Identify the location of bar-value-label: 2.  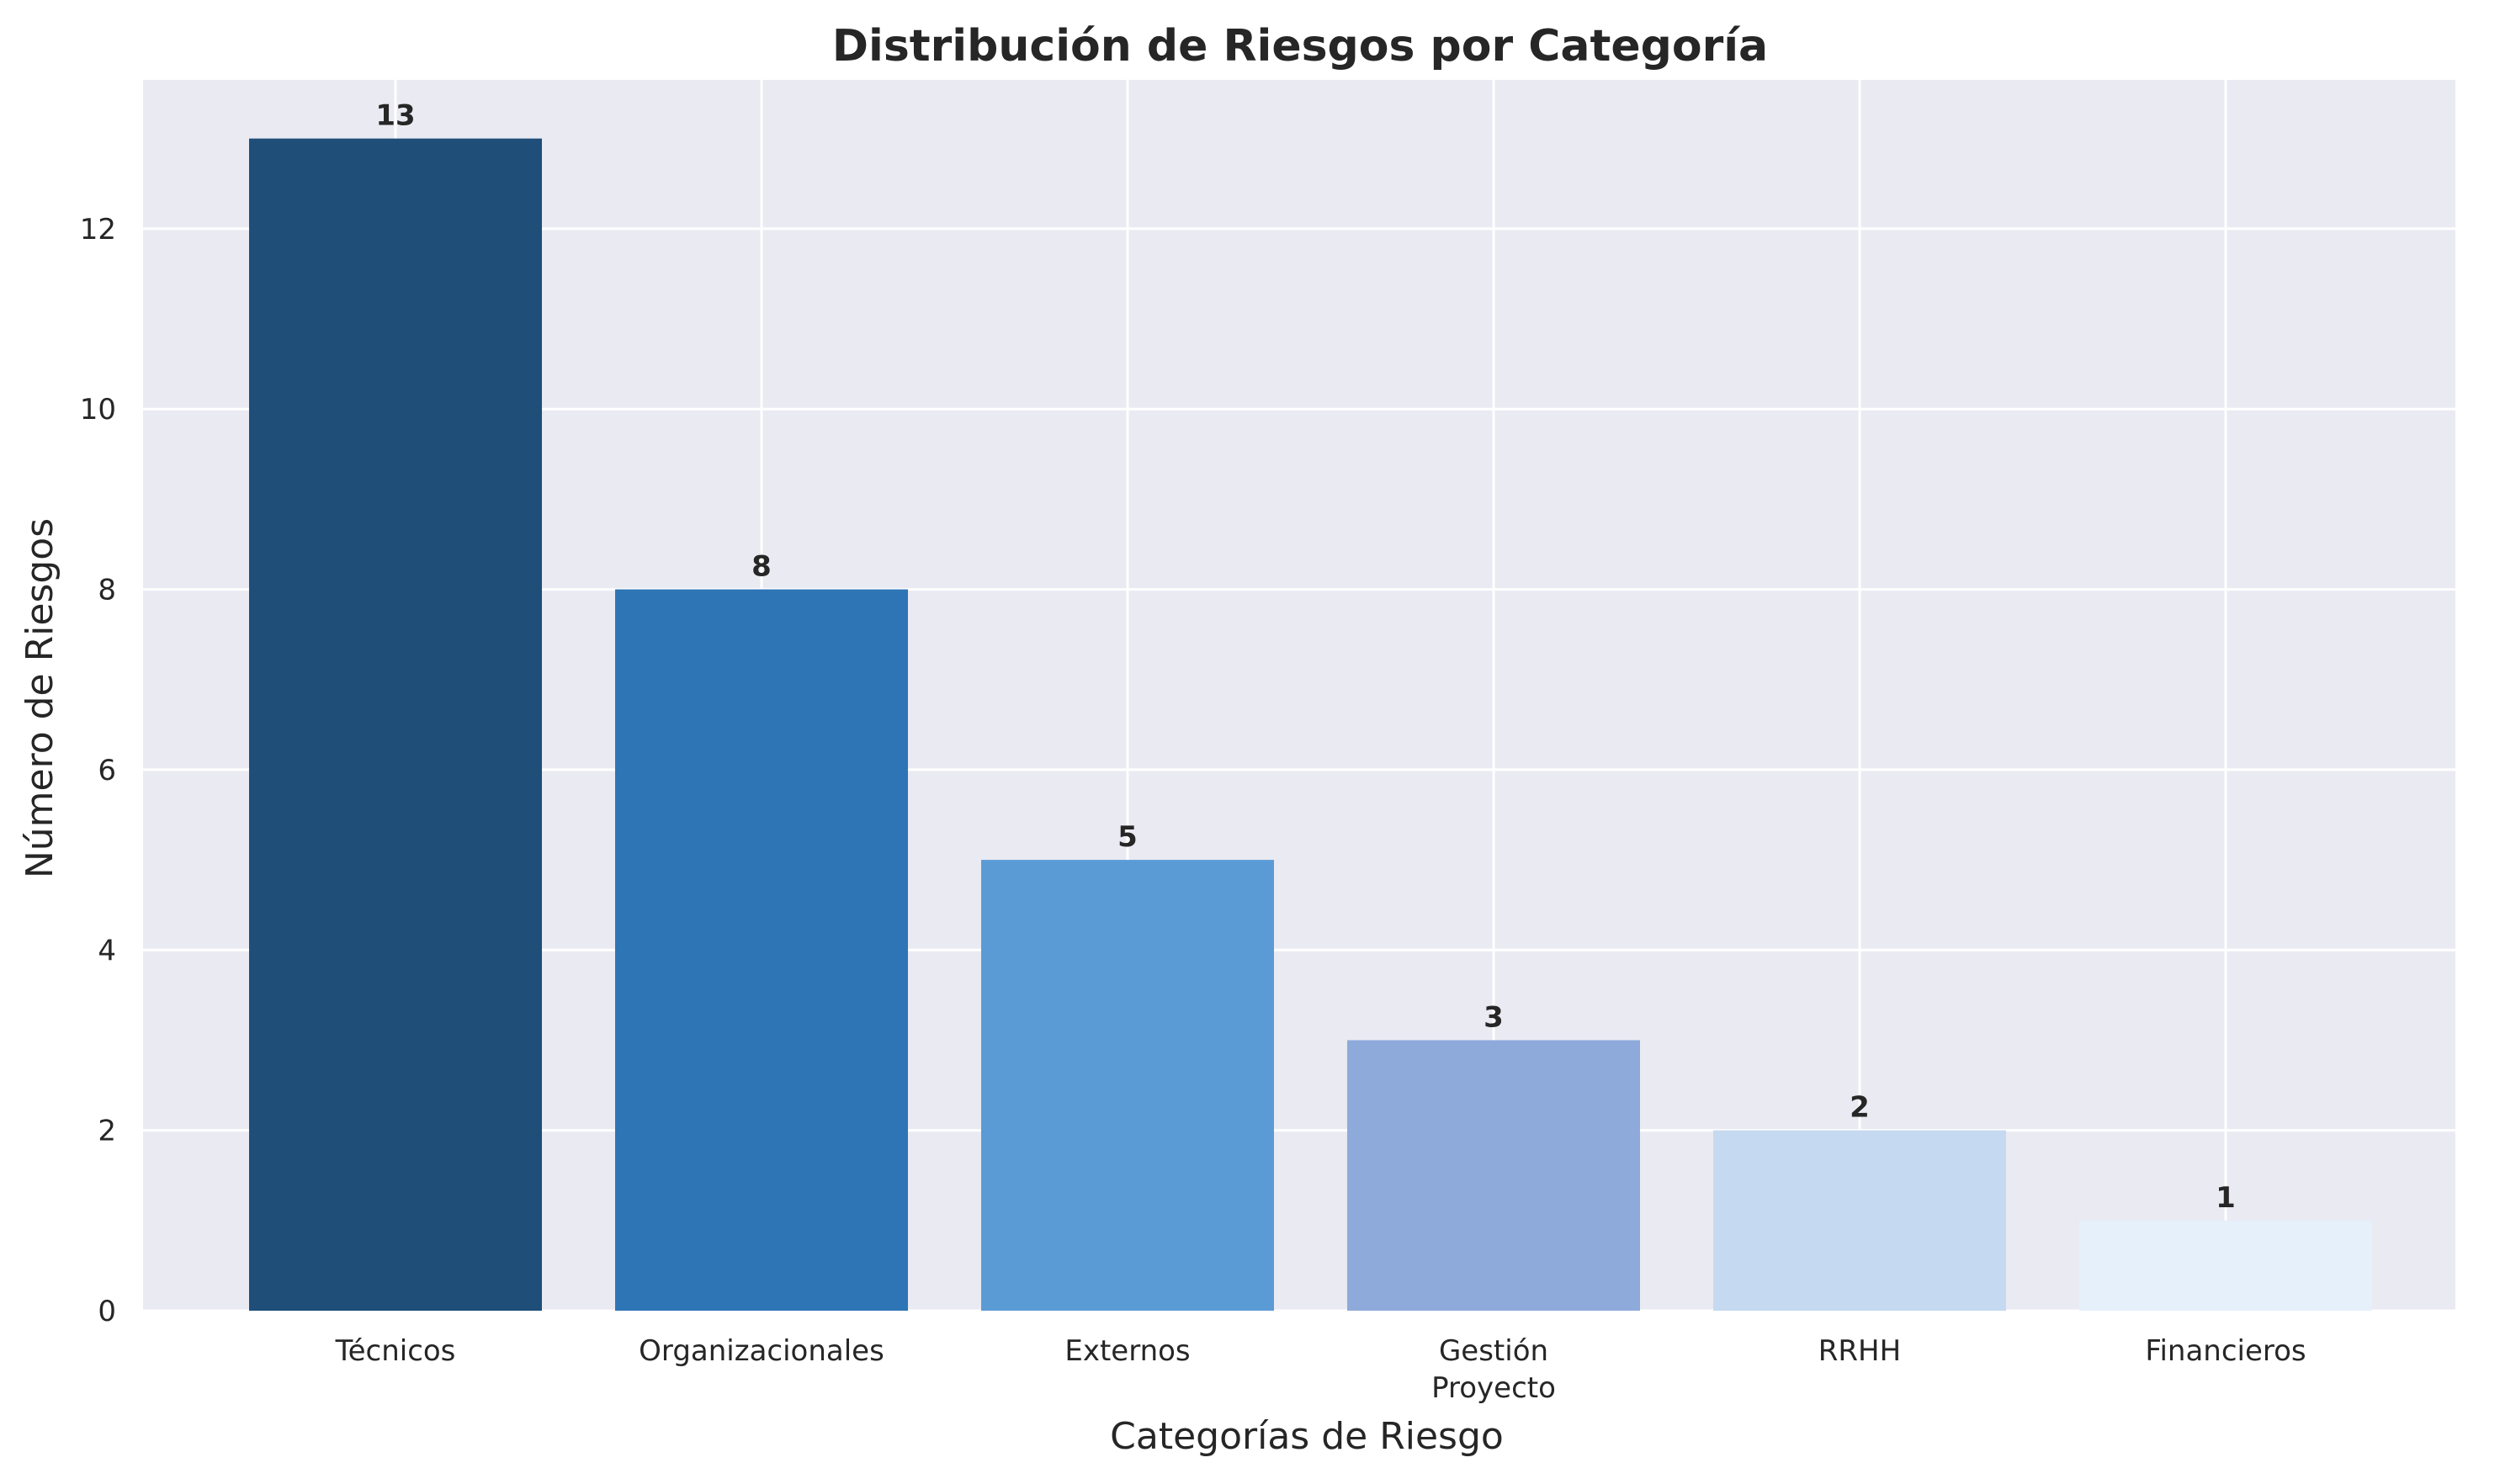
(1860, 1108).